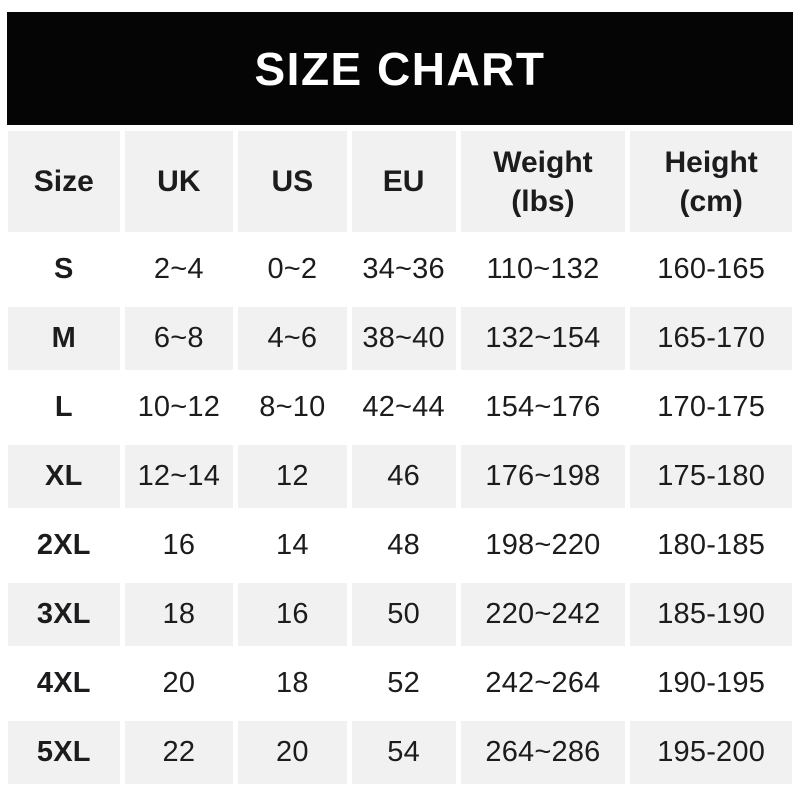  Describe the element at coordinates (711, 614) in the screenshot. I see `height-cell: 185-190` at that location.